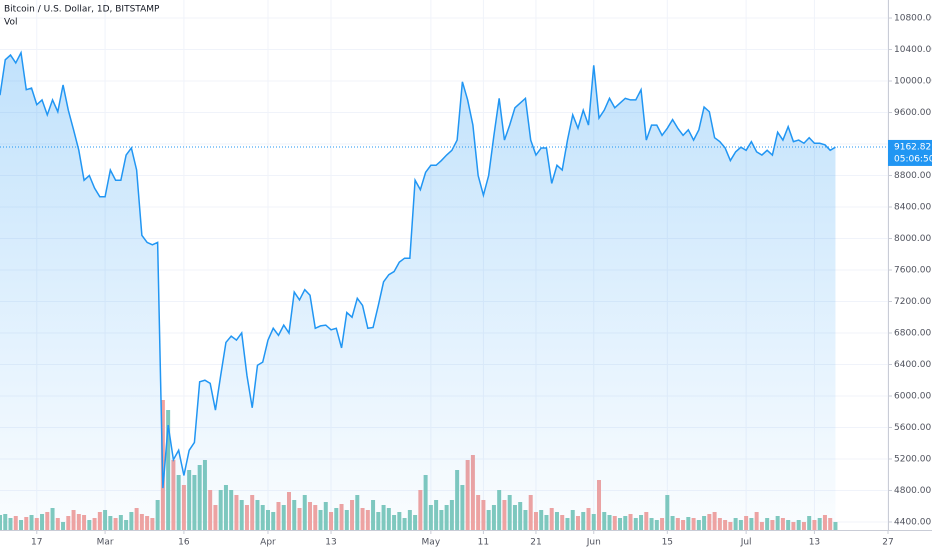 The height and width of the screenshot is (550, 932). Describe the element at coordinates (912, 365) in the screenshot. I see `y-tick-label: 6400.00` at that location.